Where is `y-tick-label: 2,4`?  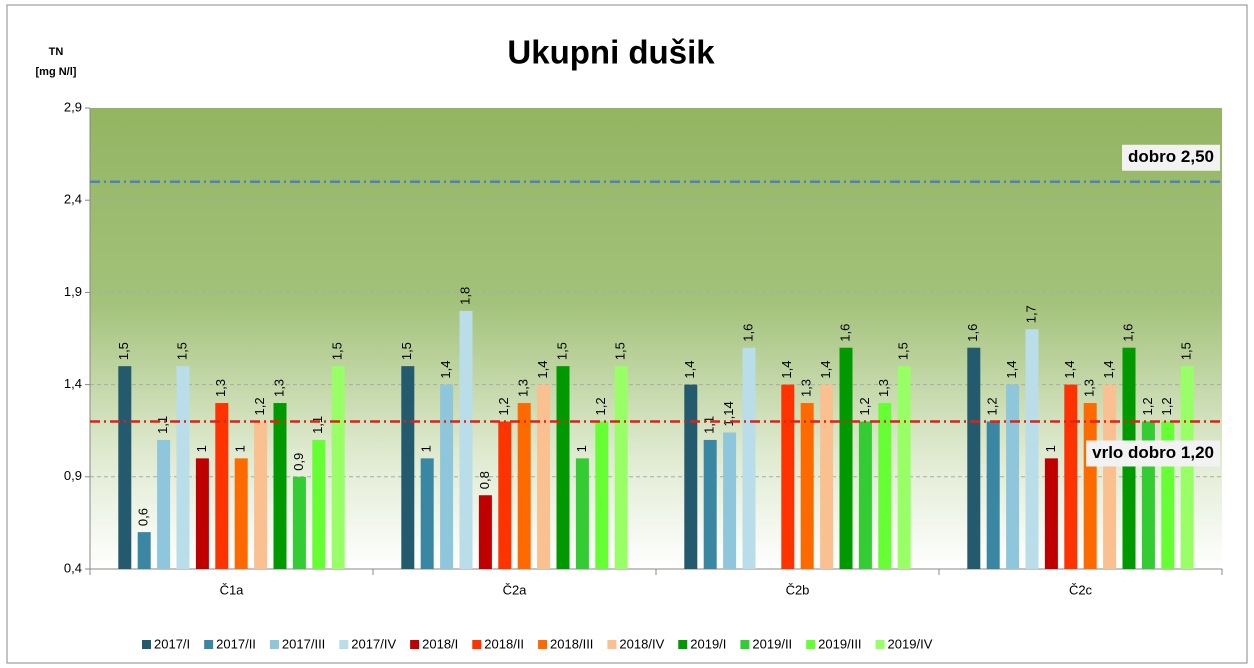 y-tick-label: 2,4 is located at coordinates (73, 199).